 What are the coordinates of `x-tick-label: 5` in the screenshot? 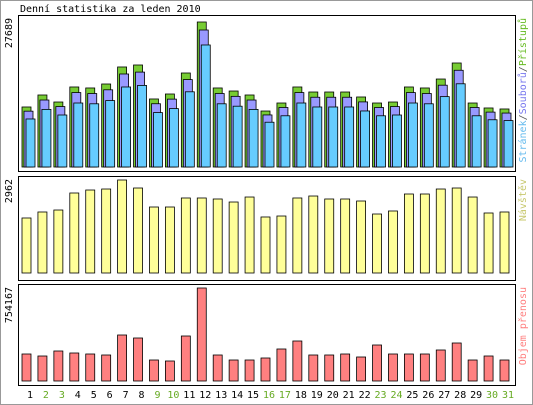 It's located at (94, 395).